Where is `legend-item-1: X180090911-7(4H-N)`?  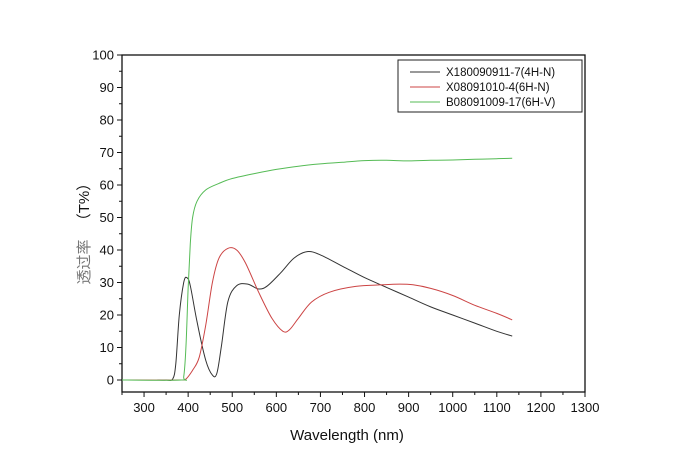
legend-item-1: X180090911-7(4H-N) is located at coordinates (482, 73).